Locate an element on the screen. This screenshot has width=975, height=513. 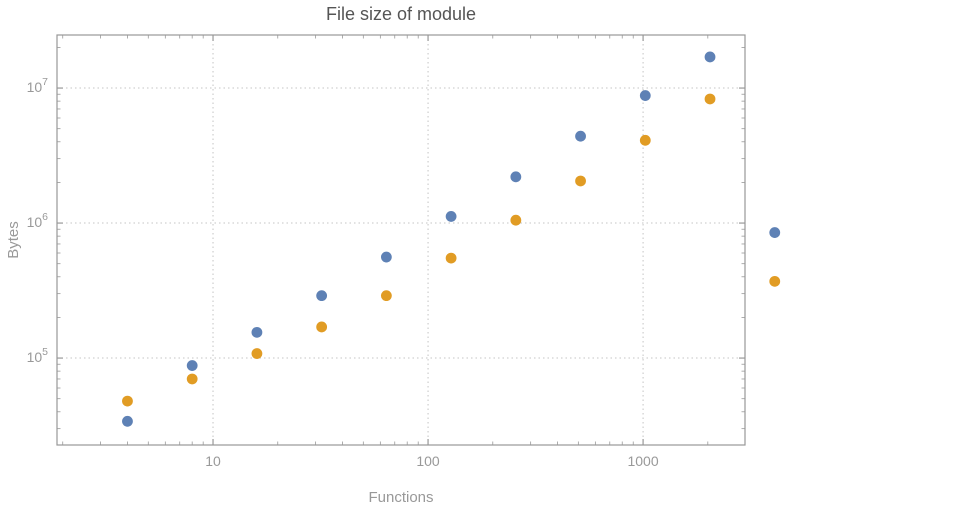
y-tick-label: 10⁵ is located at coordinates (38, 355).